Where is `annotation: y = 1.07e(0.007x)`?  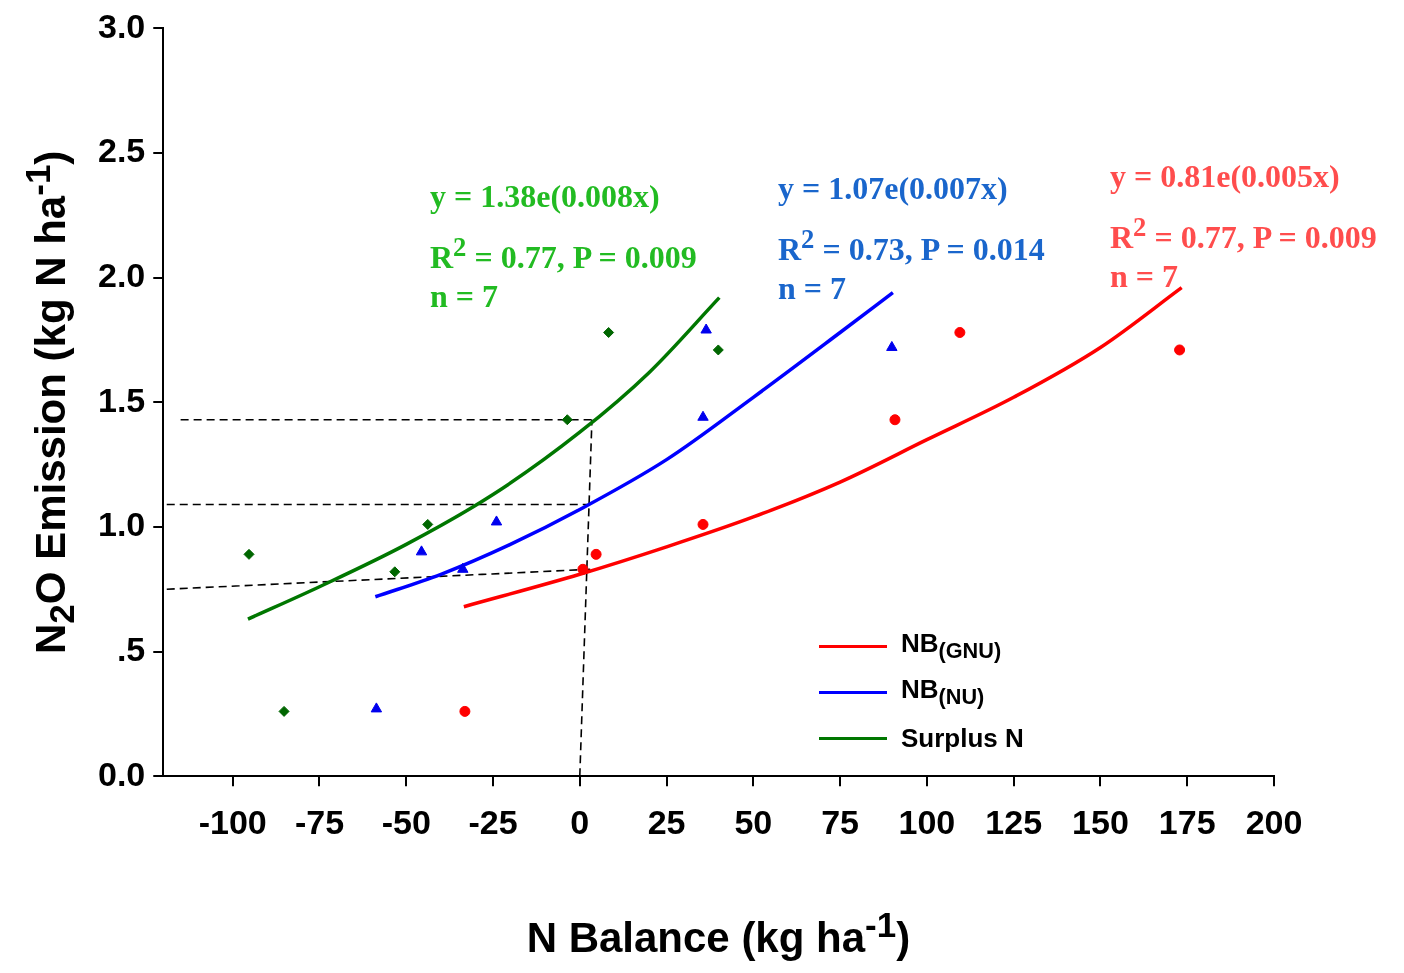
annotation: y = 1.07e(0.007x) is located at coordinates (893, 188).